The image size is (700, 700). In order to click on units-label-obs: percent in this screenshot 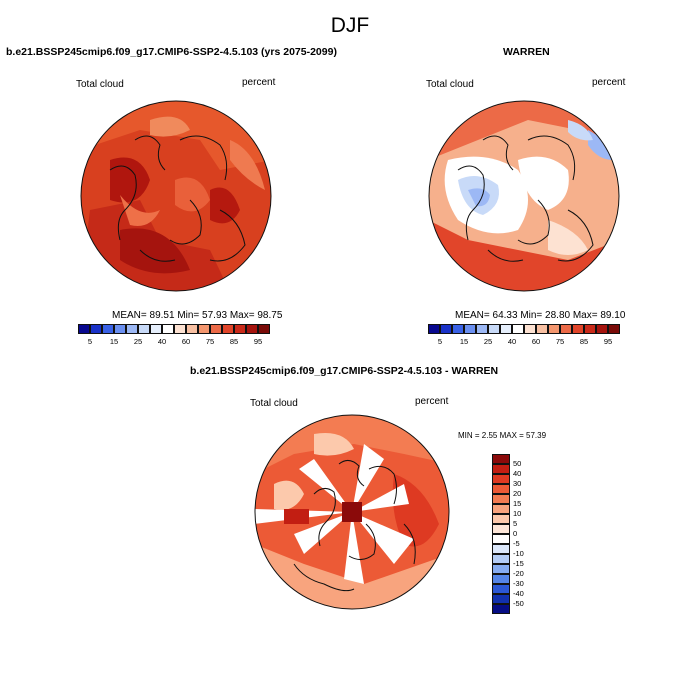, I will do `click(609, 82)`.